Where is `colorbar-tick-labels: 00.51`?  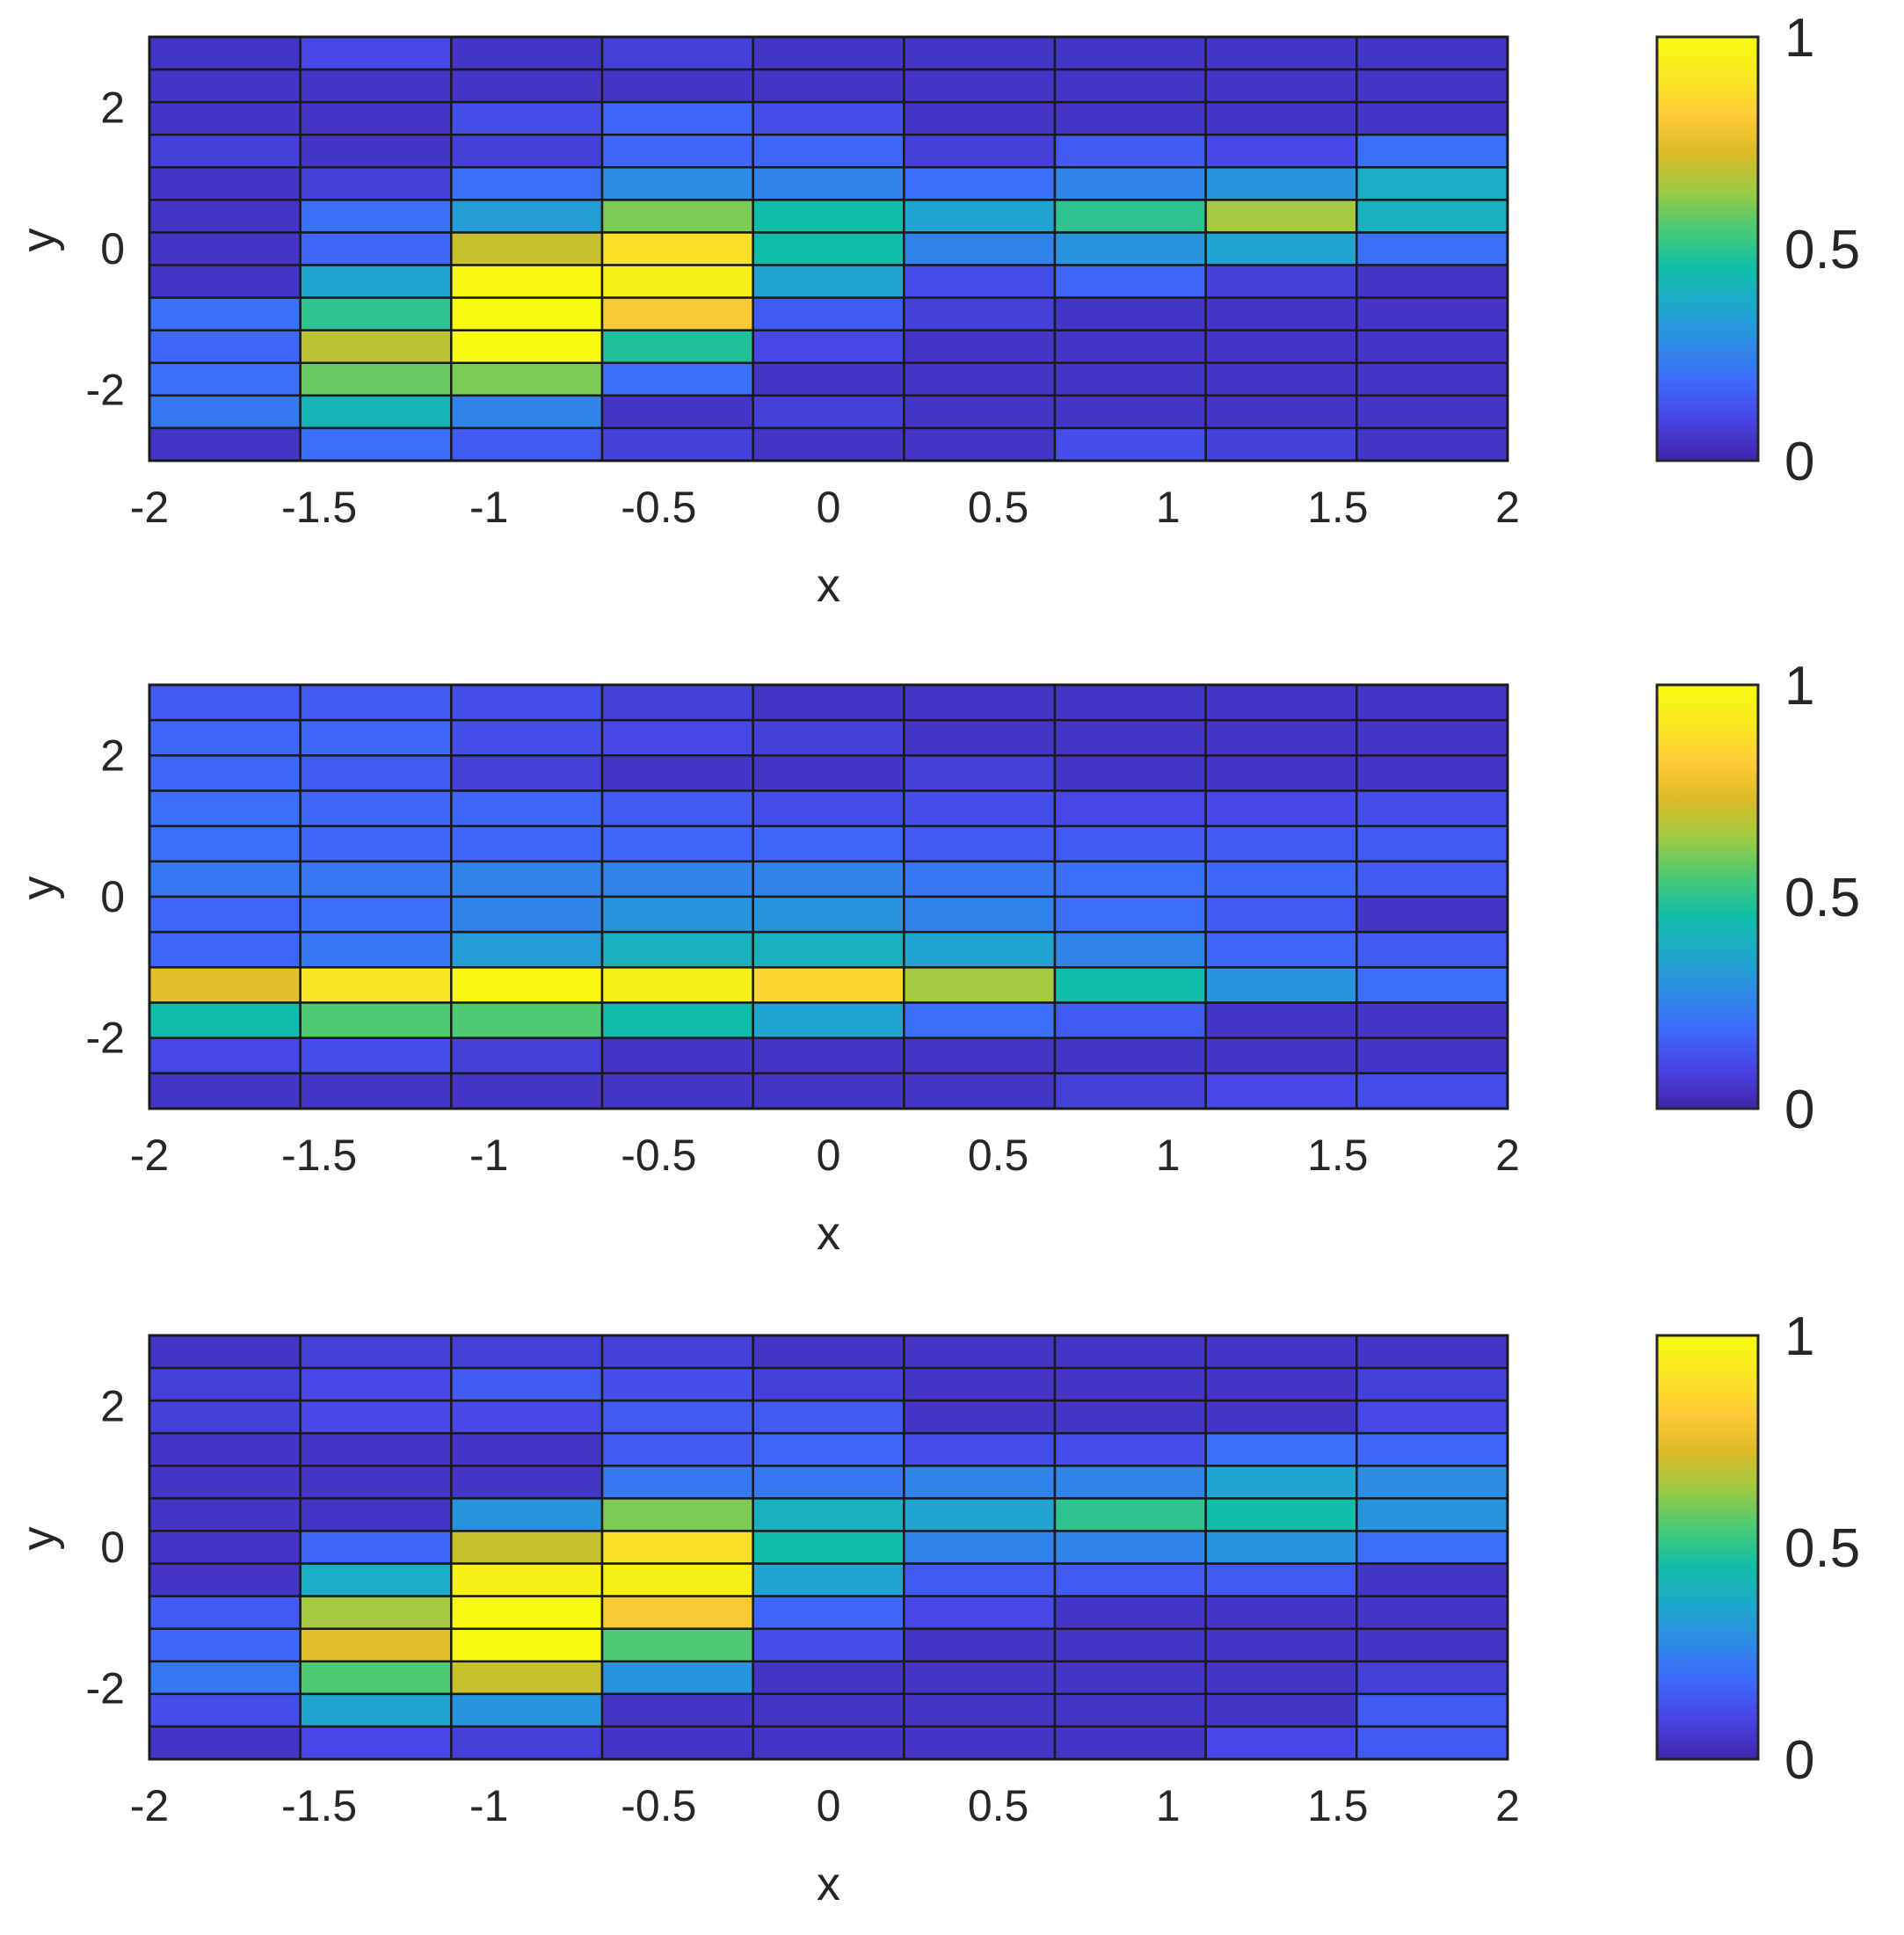 colorbar-tick-labels: 00.51 is located at coordinates (1822, 1548).